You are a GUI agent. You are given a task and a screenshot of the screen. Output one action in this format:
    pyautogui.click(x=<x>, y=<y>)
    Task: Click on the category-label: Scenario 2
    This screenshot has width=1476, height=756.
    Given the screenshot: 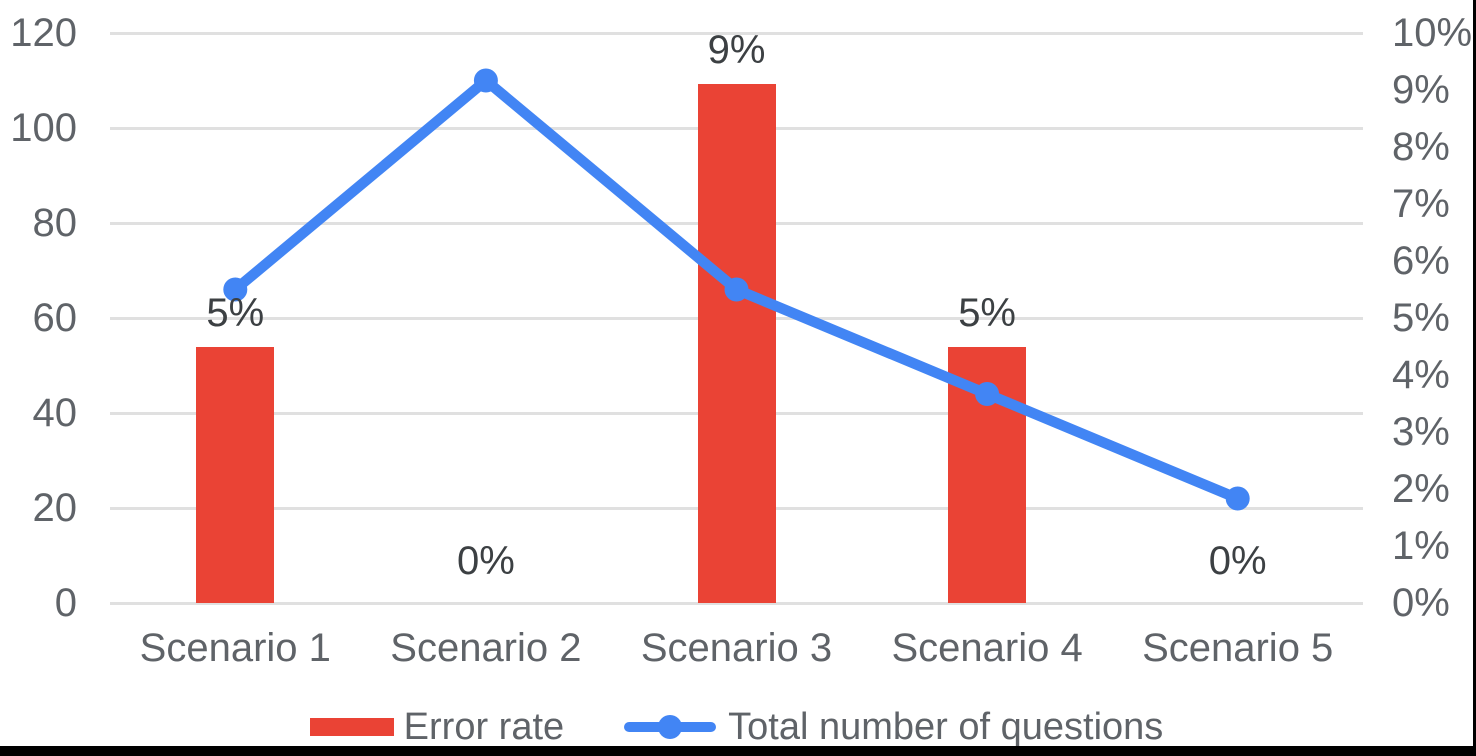 What is the action you would take?
    pyautogui.click(x=486, y=648)
    